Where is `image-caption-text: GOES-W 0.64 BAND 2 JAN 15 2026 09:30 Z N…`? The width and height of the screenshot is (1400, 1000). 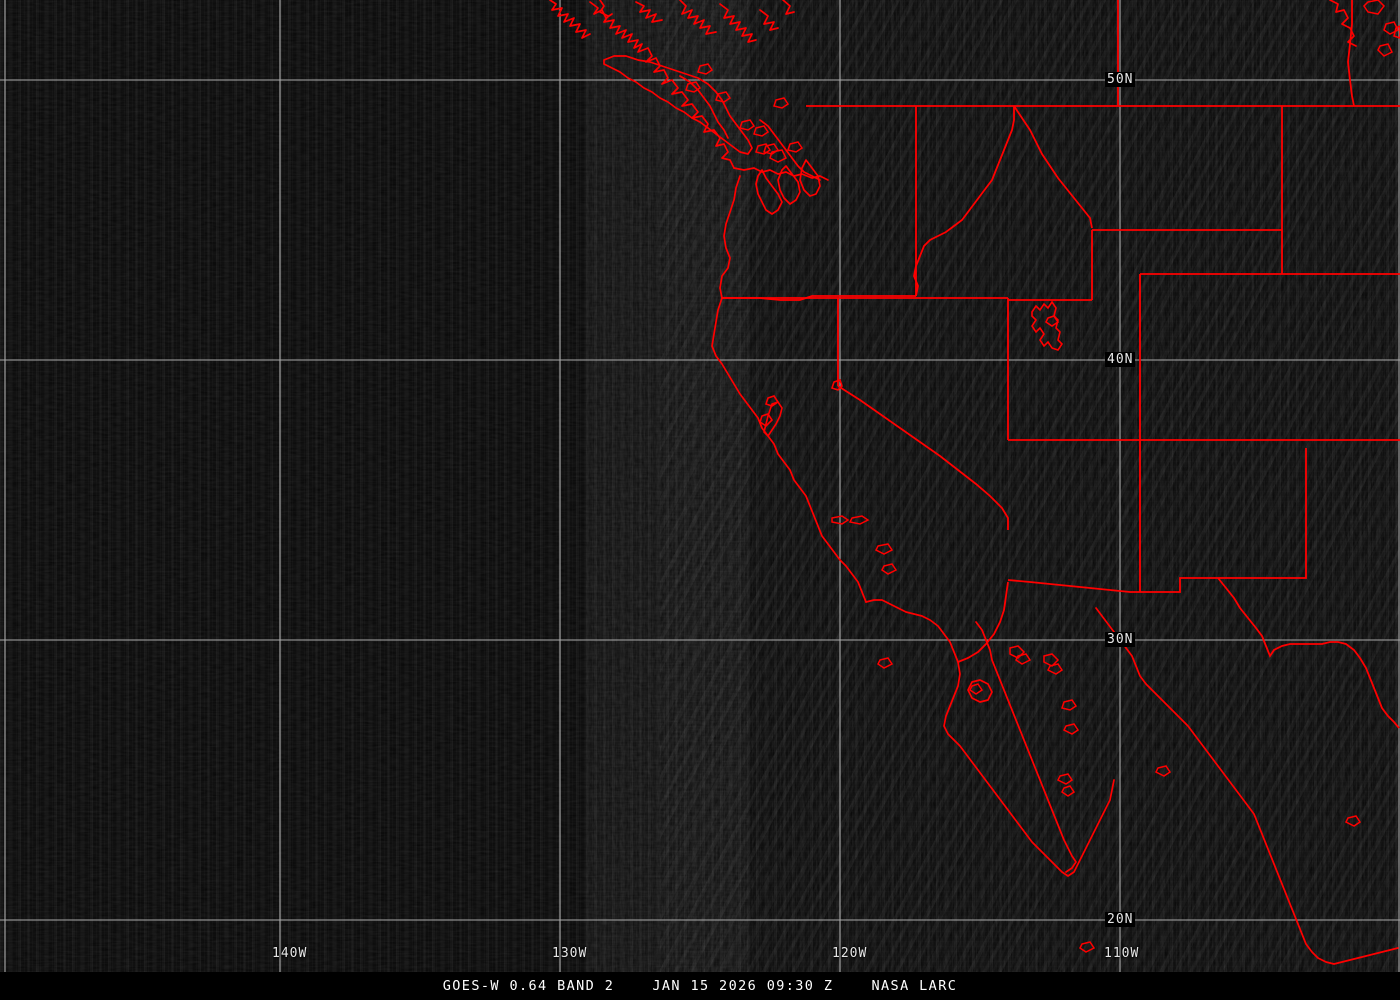 image-caption-text: GOES-W 0.64 BAND 2 JAN 15 2026 09:30 Z N… is located at coordinates (700, 986).